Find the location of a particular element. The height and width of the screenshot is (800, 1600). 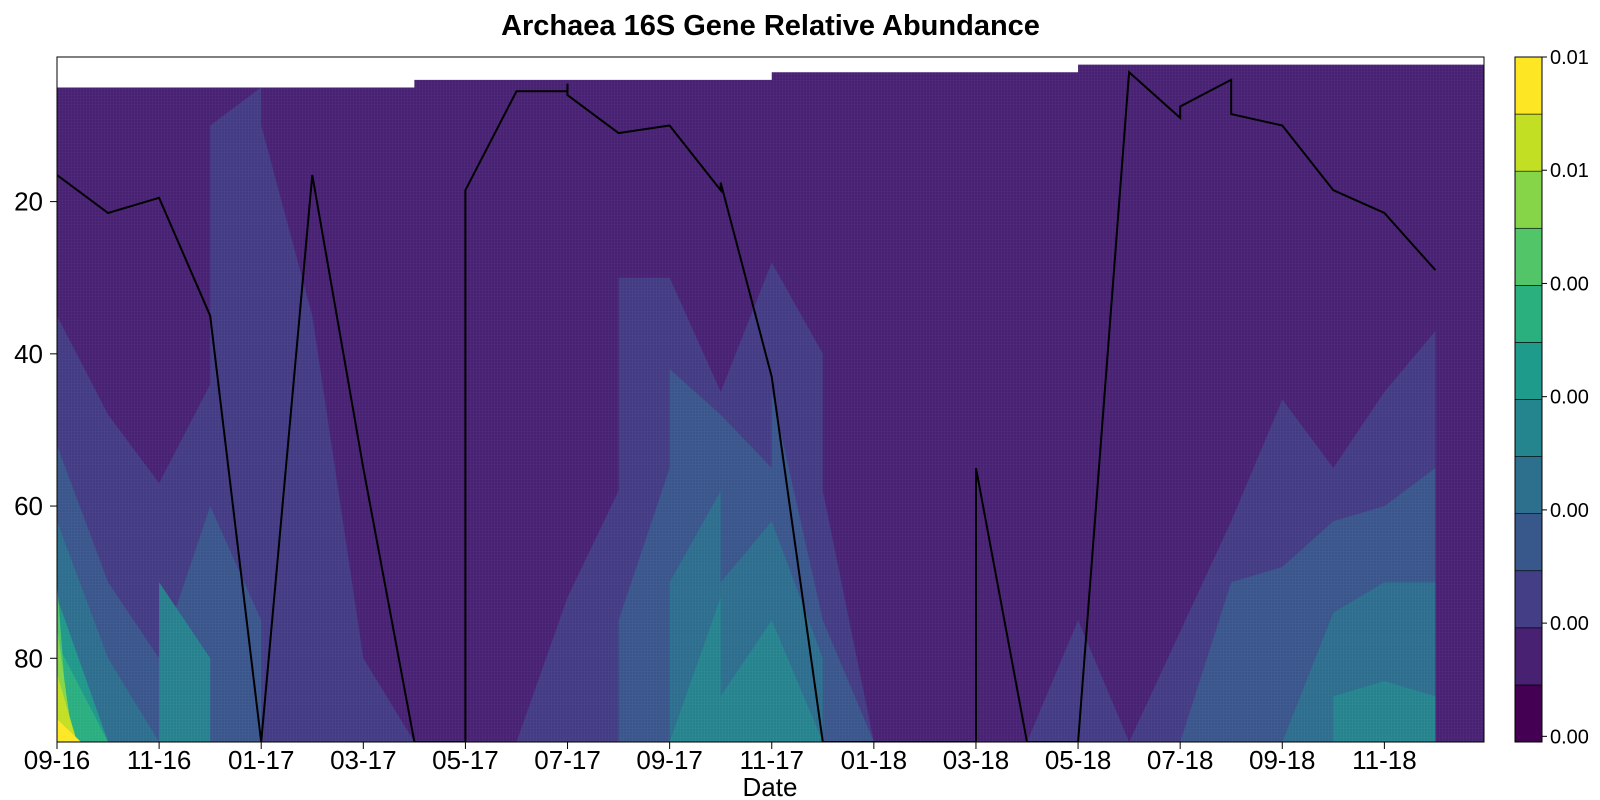

colorbar: 0.01 0.01 0.00 0.00 0.00 0.00 0.00 is located at coordinates (1551, 397).